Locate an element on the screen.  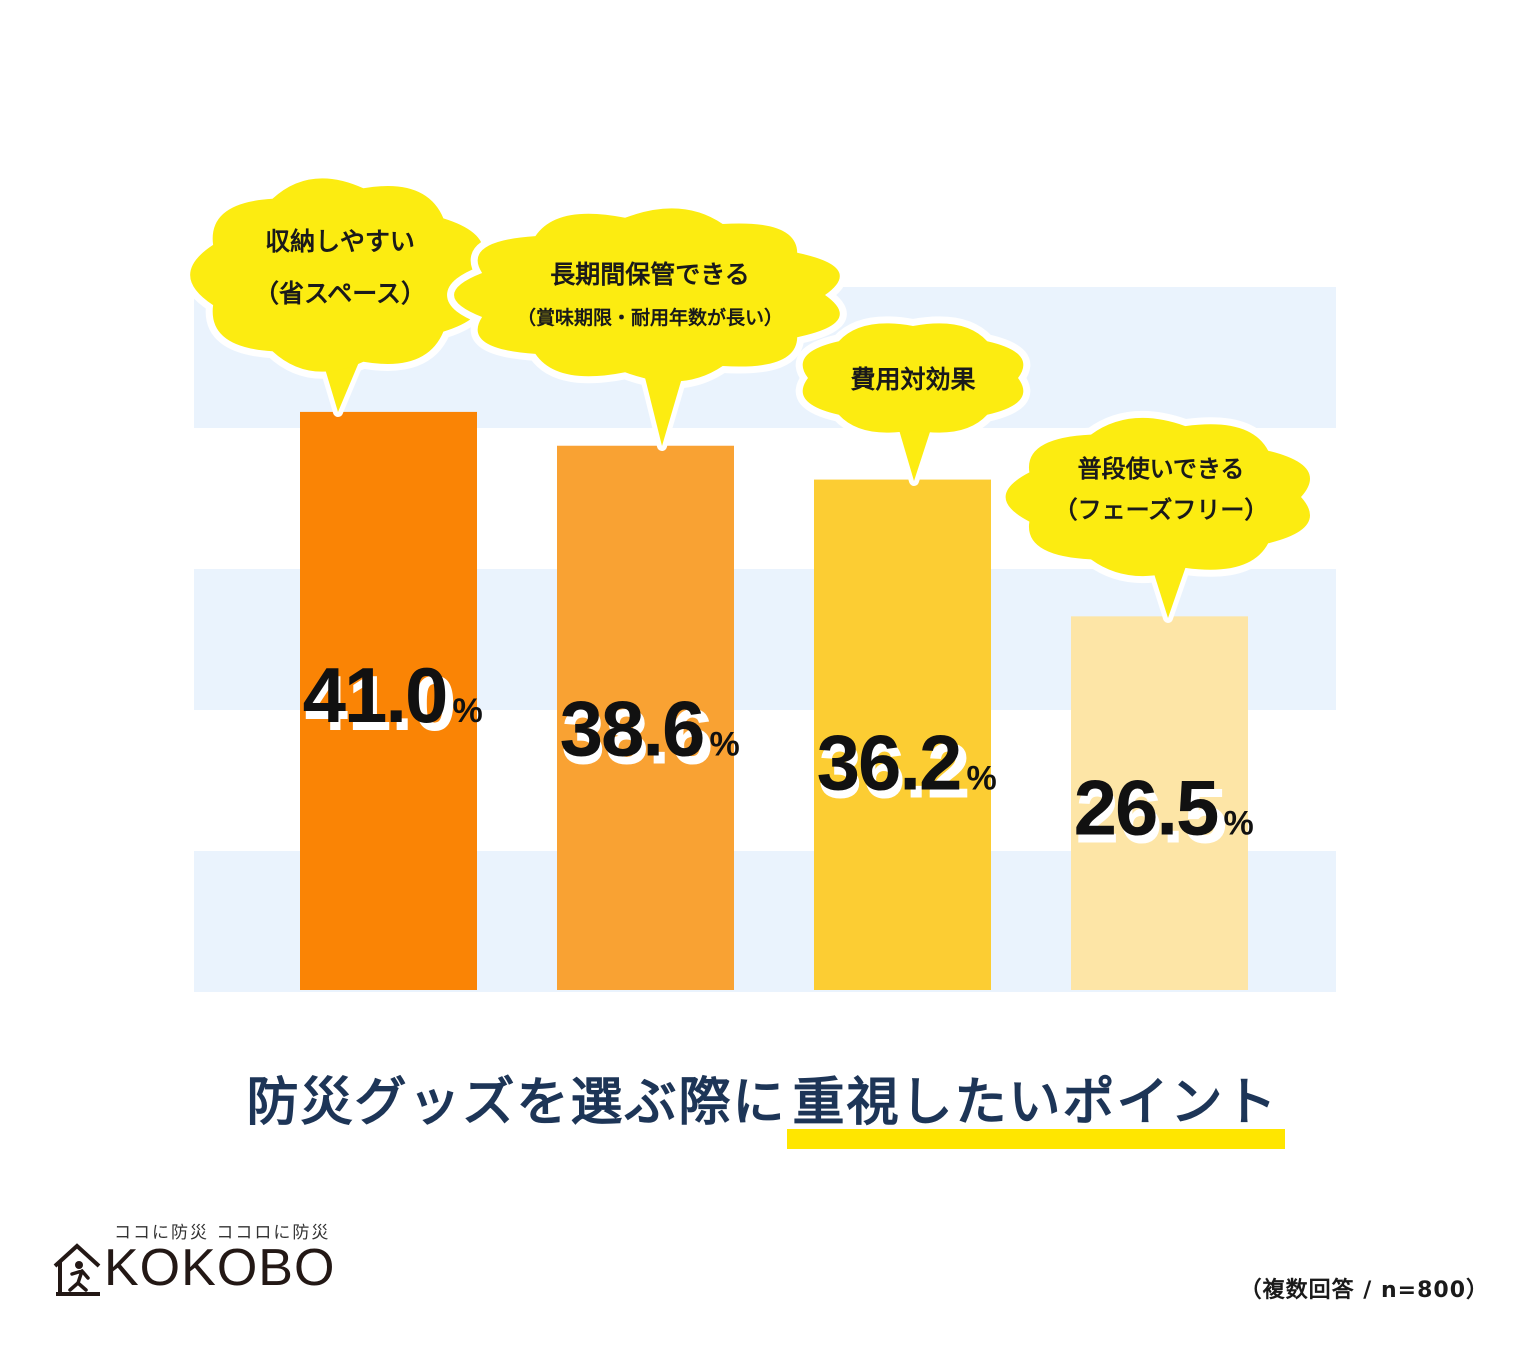
category-label: （省スペース） is located at coordinates (340, 293).